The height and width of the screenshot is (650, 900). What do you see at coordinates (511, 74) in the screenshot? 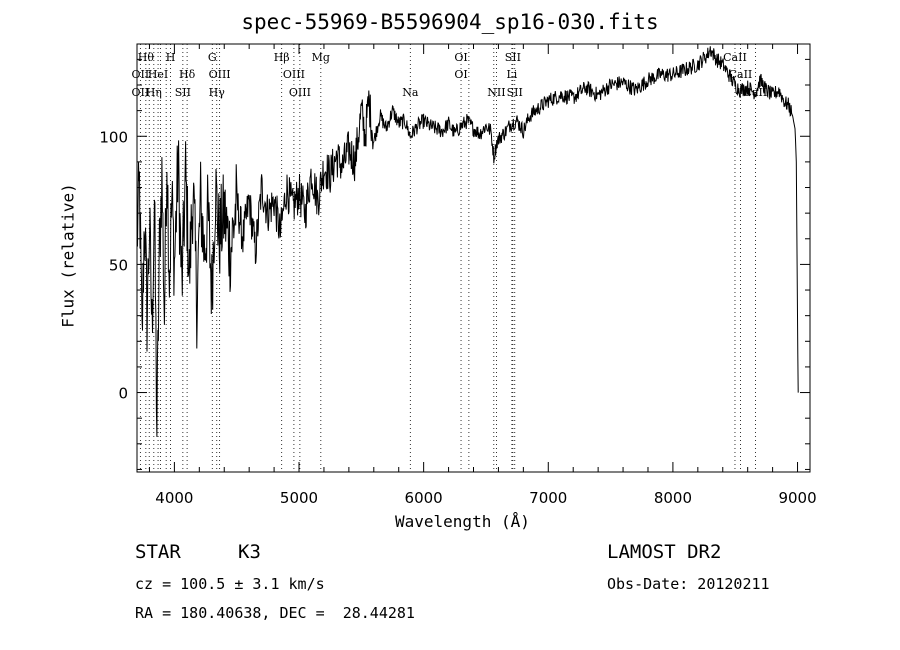
I see `line-label: Li` at bounding box center [511, 74].